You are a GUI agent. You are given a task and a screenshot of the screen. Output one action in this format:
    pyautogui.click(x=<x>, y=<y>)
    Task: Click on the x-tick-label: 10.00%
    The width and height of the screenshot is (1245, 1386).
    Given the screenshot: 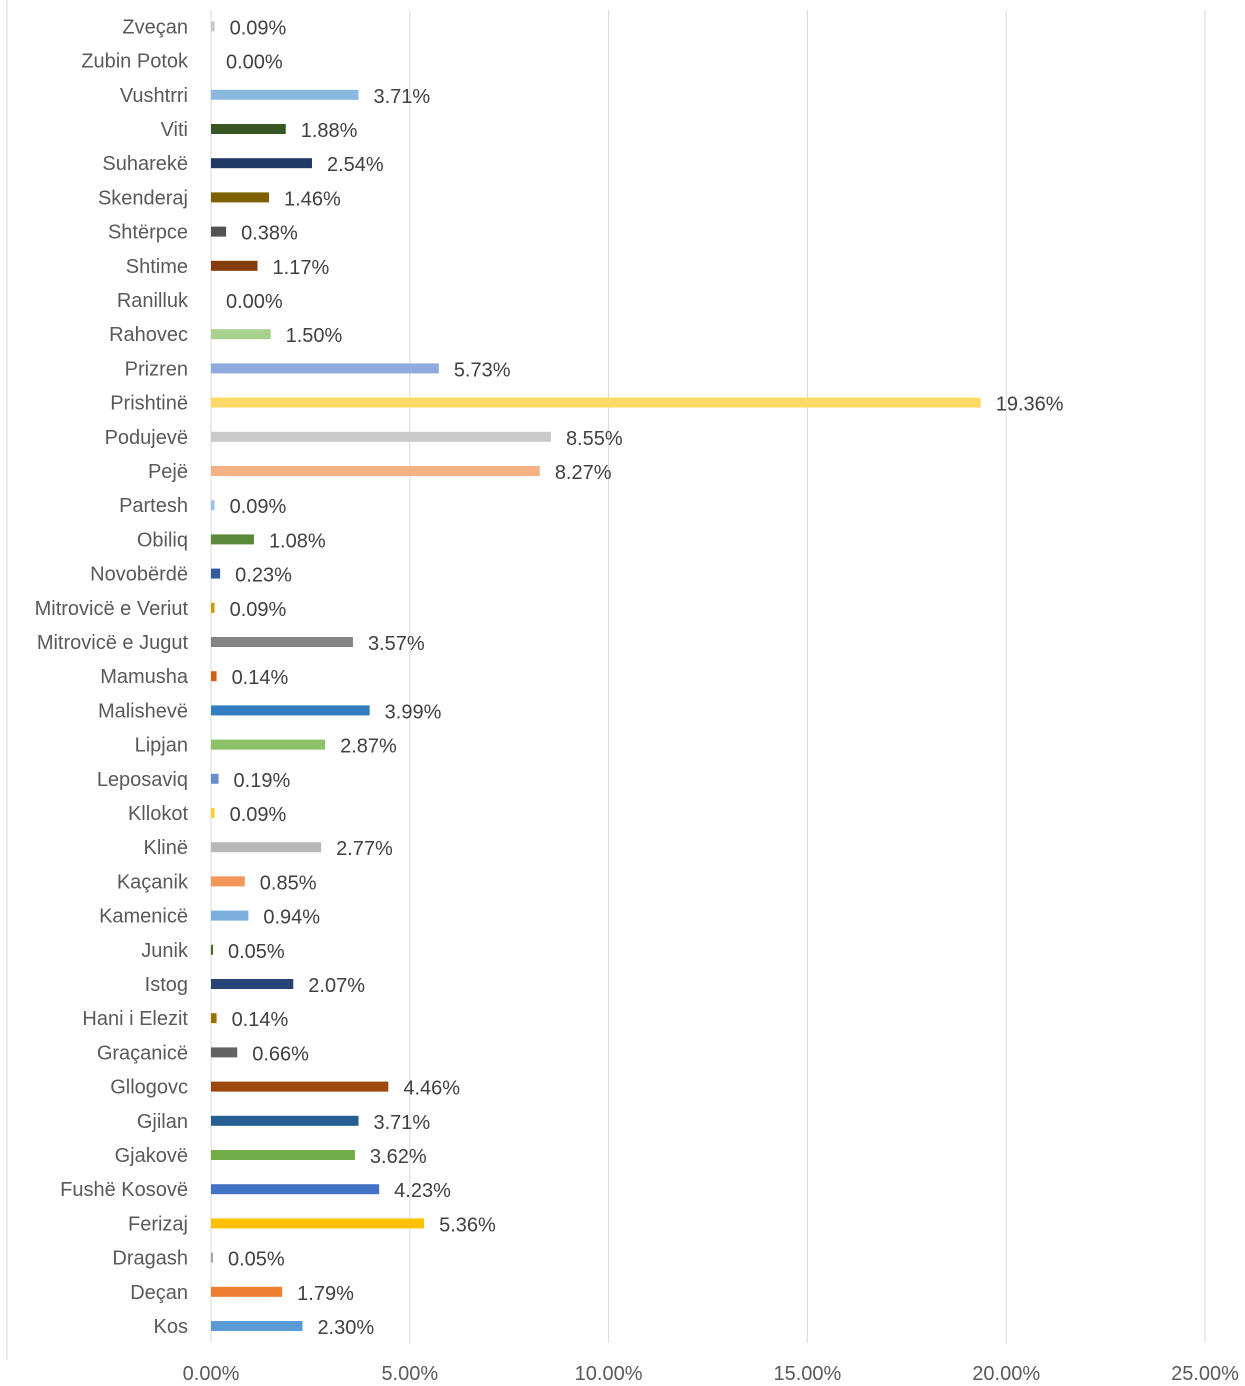 What is the action you would take?
    pyautogui.click(x=609, y=1374)
    